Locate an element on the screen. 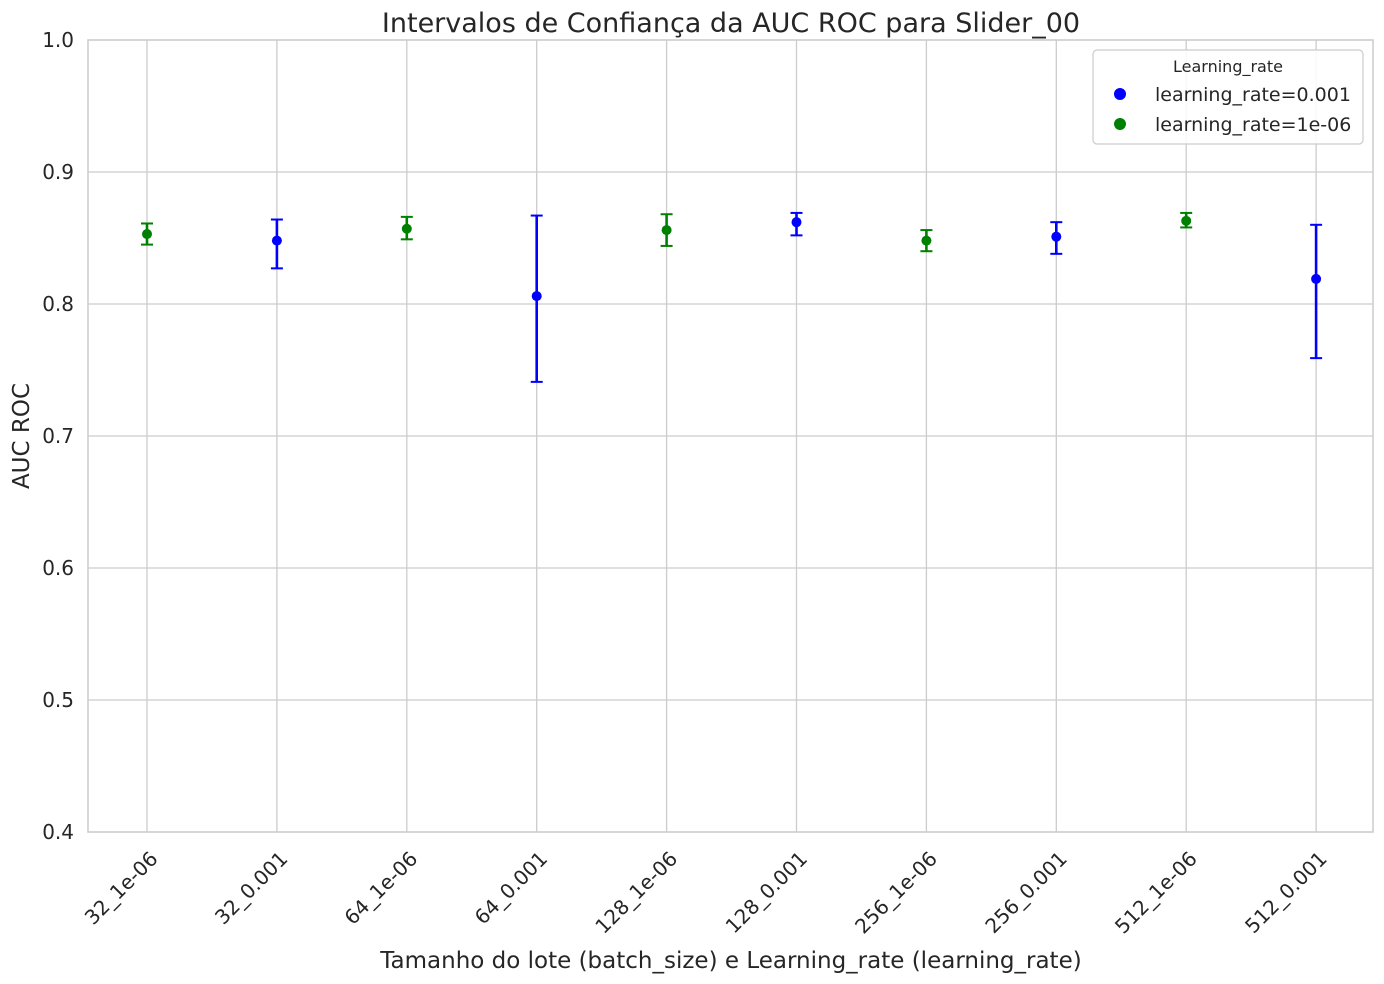  x-tick-label: 32_1e-06 is located at coordinates (121, 888).